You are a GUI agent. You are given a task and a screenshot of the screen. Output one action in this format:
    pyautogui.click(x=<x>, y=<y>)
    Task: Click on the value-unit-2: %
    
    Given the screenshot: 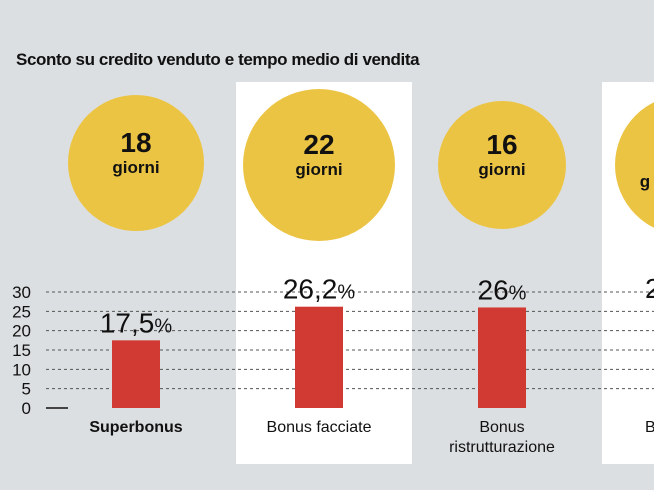 What is the action you would take?
    pyautogui.click(x=518, y=293)
    